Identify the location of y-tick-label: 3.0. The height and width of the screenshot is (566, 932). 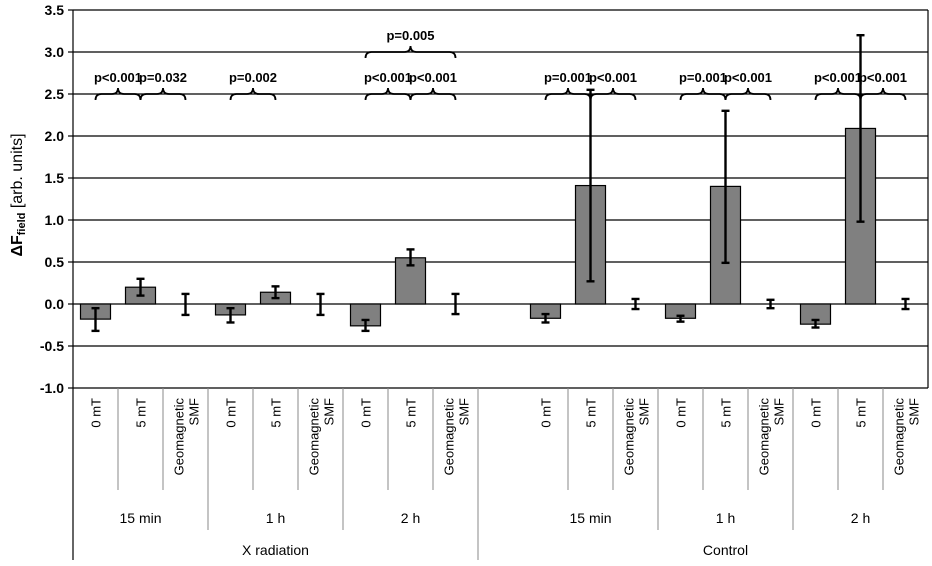
(55, 52).